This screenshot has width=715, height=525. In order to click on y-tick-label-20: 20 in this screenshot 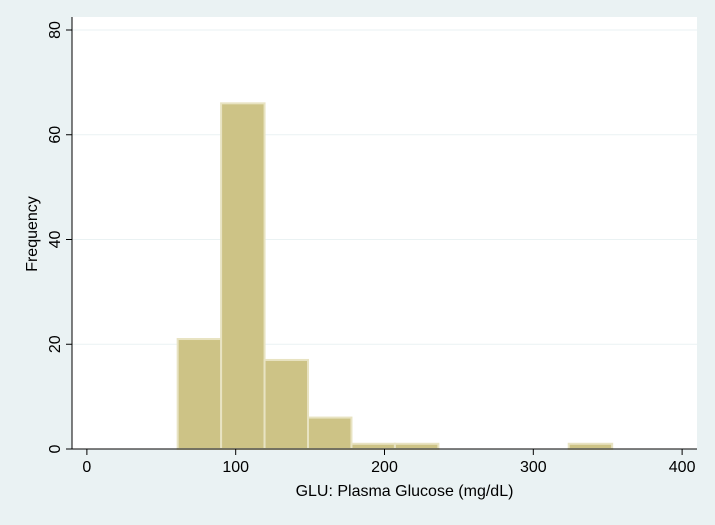, I will do `click(55, 344)`.